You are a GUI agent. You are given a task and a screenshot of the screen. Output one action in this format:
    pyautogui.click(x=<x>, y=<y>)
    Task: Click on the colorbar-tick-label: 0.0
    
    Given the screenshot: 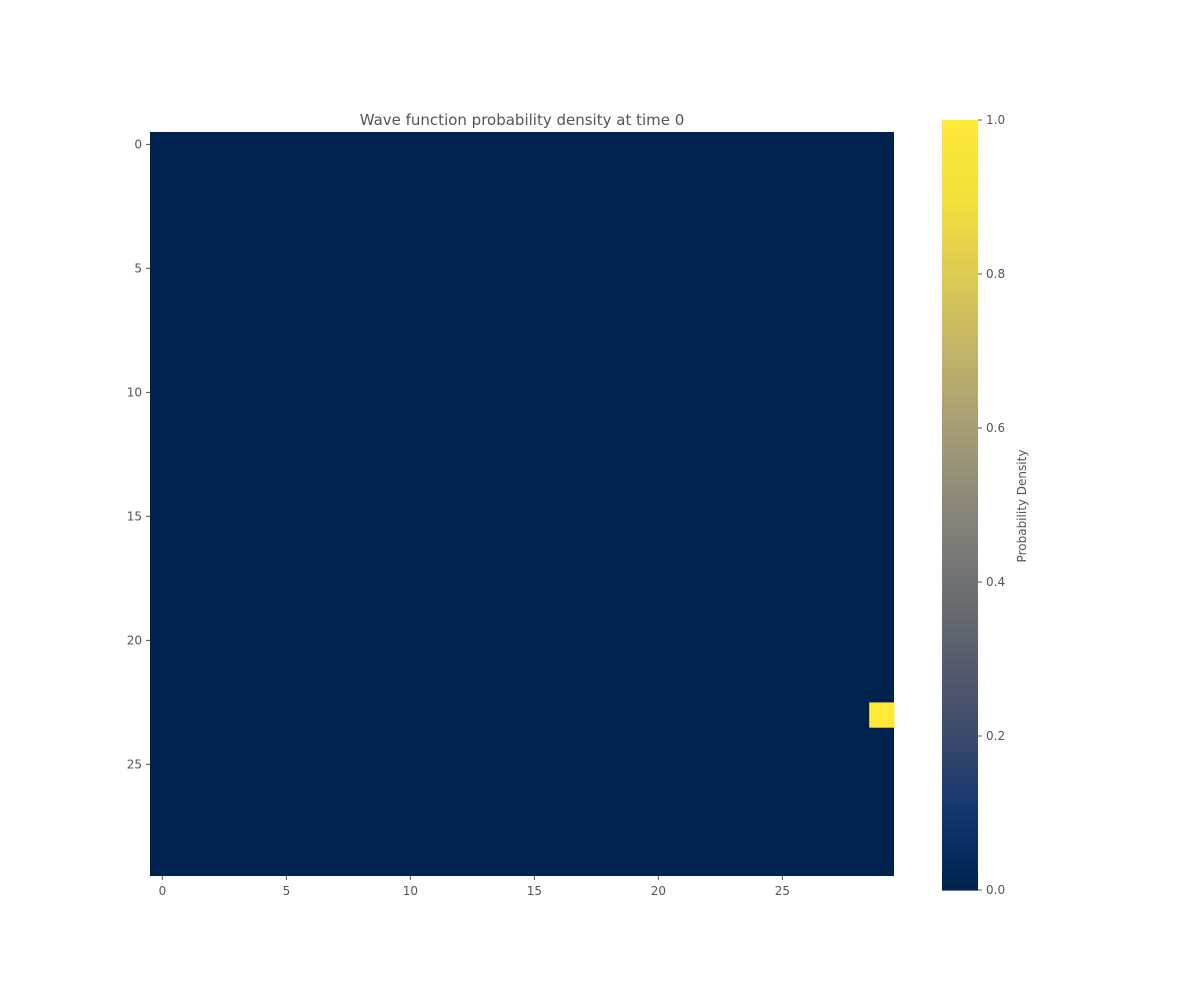 What is the action you would take?
    pyautogui.click(x=995, y=890)
    